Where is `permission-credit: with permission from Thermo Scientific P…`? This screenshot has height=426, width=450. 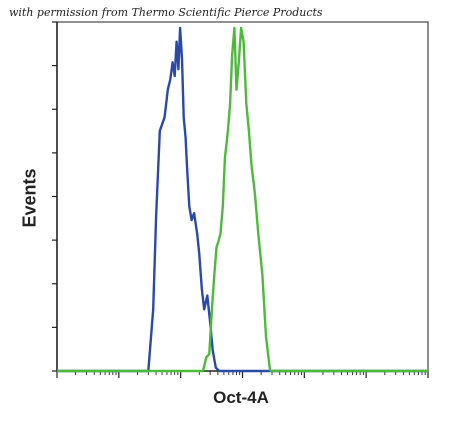 permission-credit: with permission from Thermo Scientific P… is located at coordinates (166, 12).